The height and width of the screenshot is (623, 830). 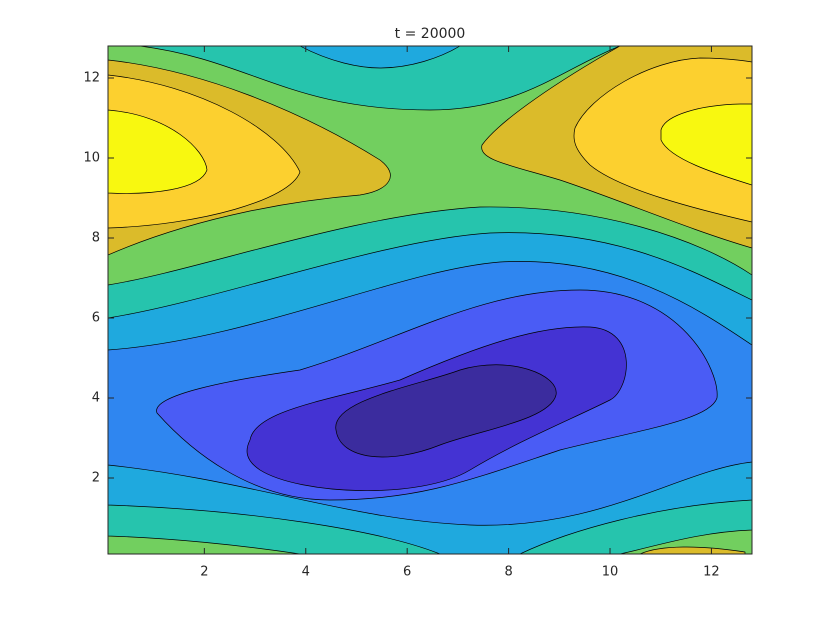 I want to click on x-tick-label: 8, so click(x=508, y=572).